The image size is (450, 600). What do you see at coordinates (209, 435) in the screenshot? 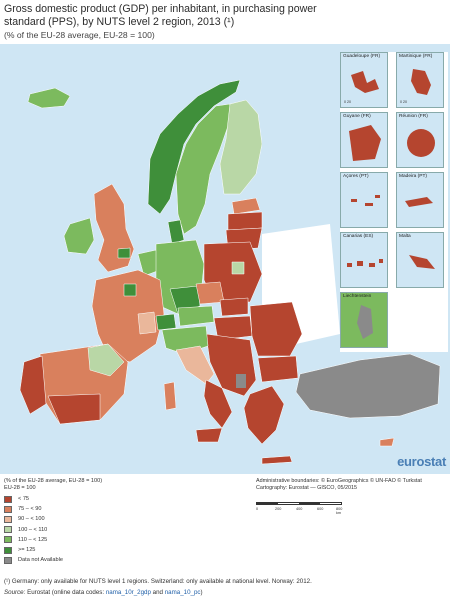
I see `region-sicily` at bounding box center [209, 435].